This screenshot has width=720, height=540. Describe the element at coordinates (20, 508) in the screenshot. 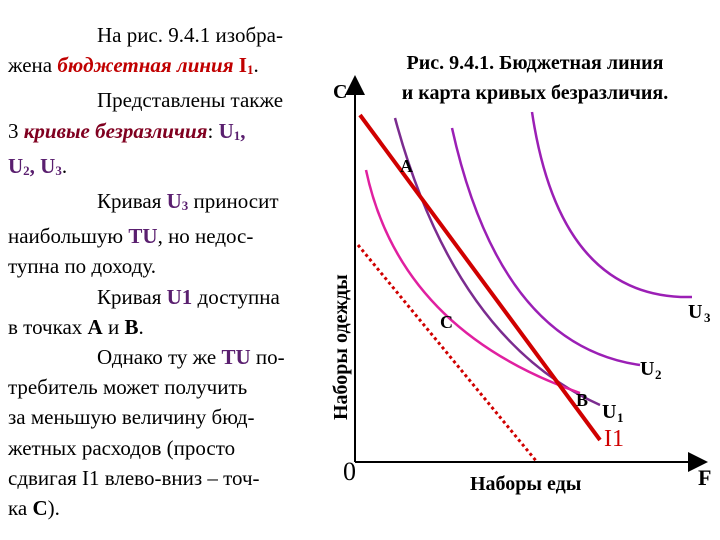

I see `text-run: ка` at that location.